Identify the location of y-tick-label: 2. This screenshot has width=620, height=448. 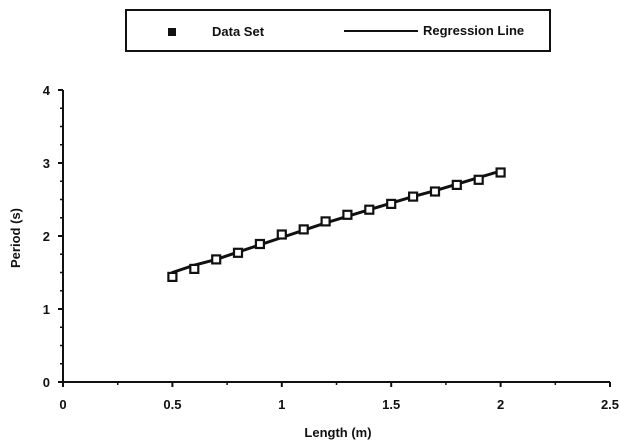
(46, 236).